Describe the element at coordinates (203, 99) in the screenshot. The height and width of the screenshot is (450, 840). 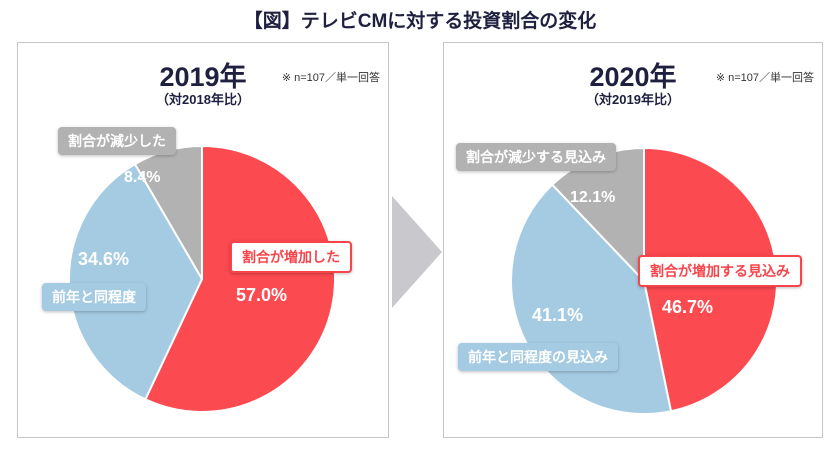
I see `chart-subtitle-2019: （対2018年比）` at that location.